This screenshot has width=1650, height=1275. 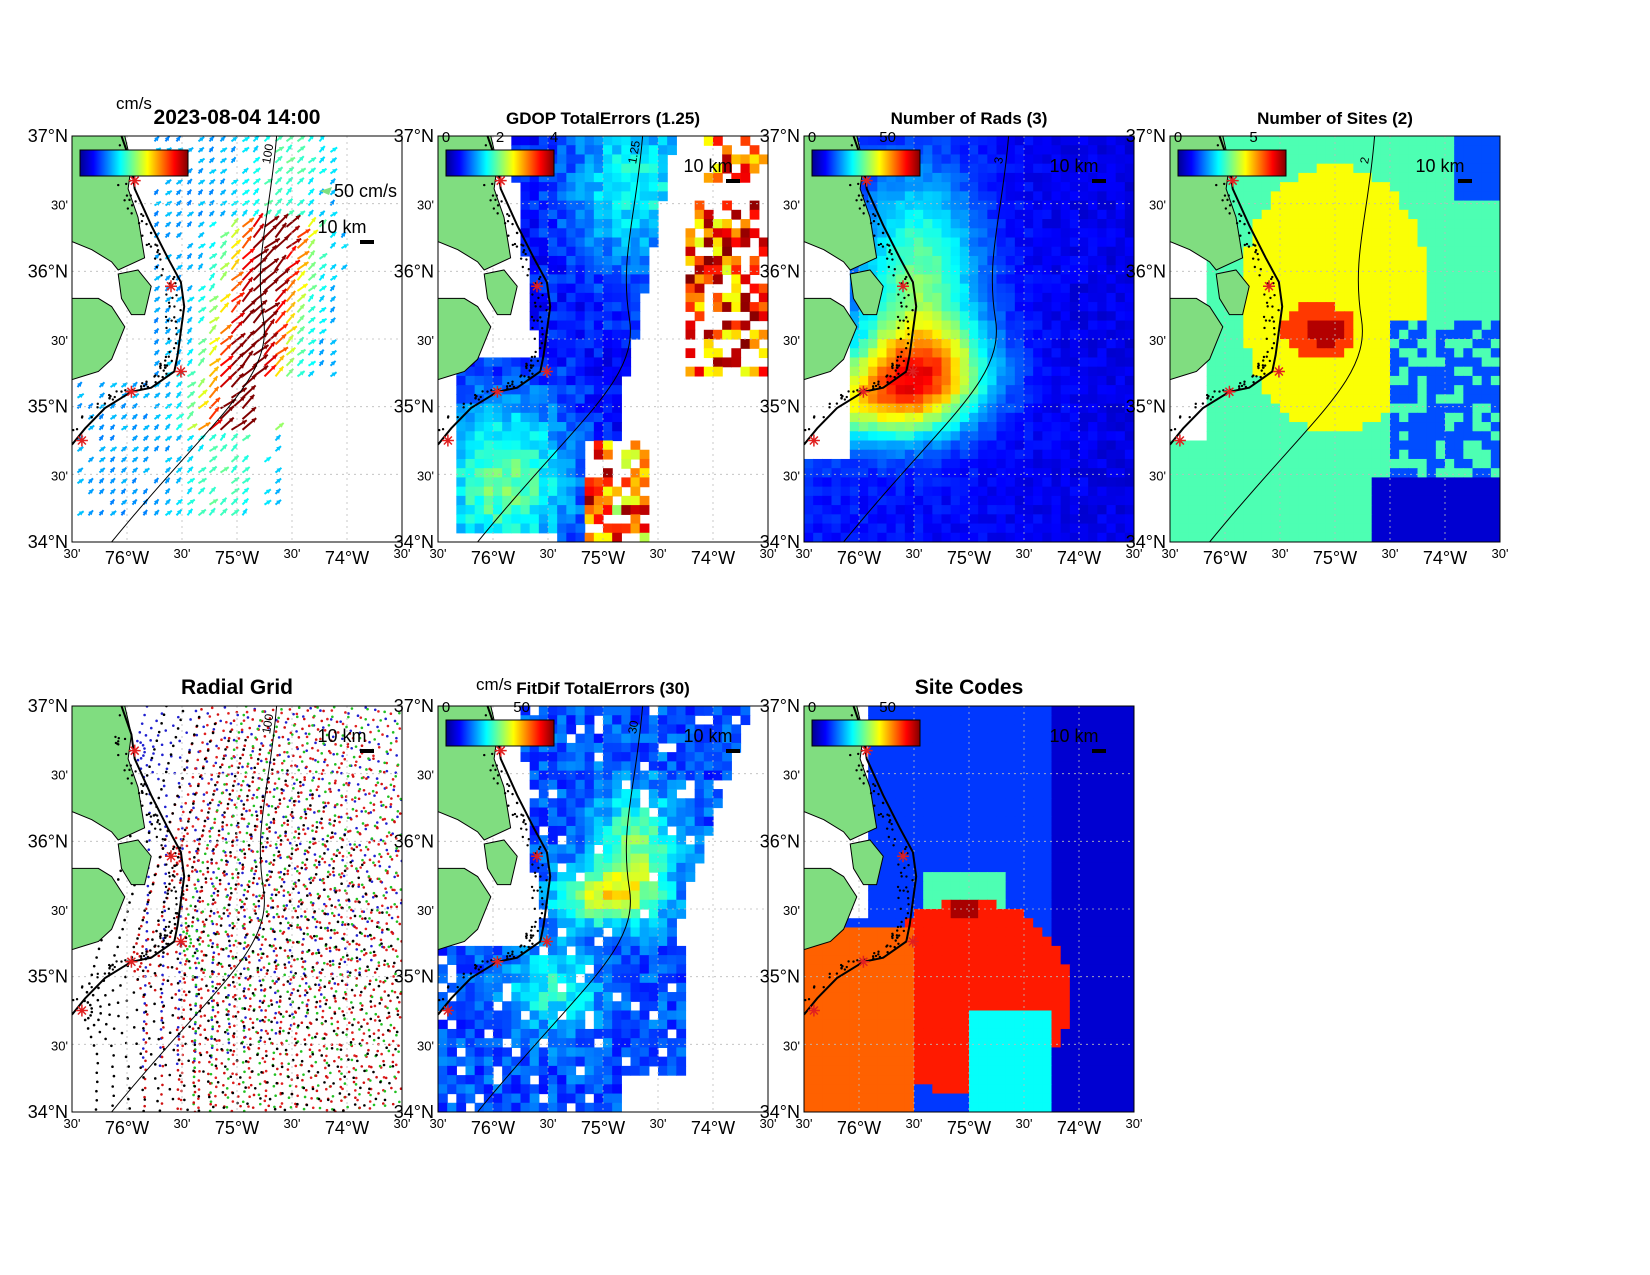 I want to click on radar-sites, so click(x=131, y=310).